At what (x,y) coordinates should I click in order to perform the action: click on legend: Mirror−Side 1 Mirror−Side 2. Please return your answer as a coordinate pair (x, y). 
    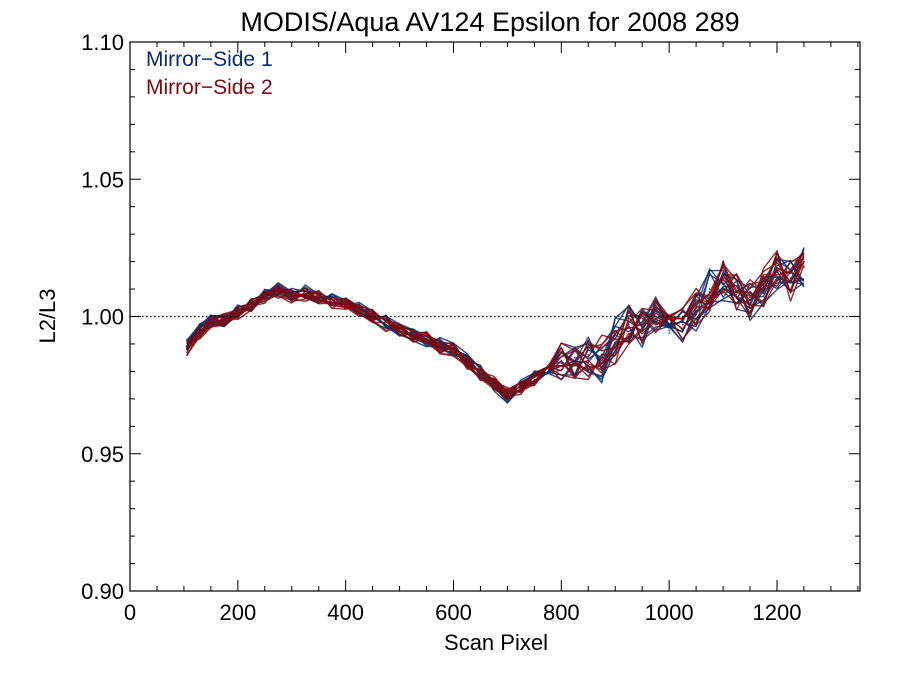
    Looking at the image, I should click on (209, 73).